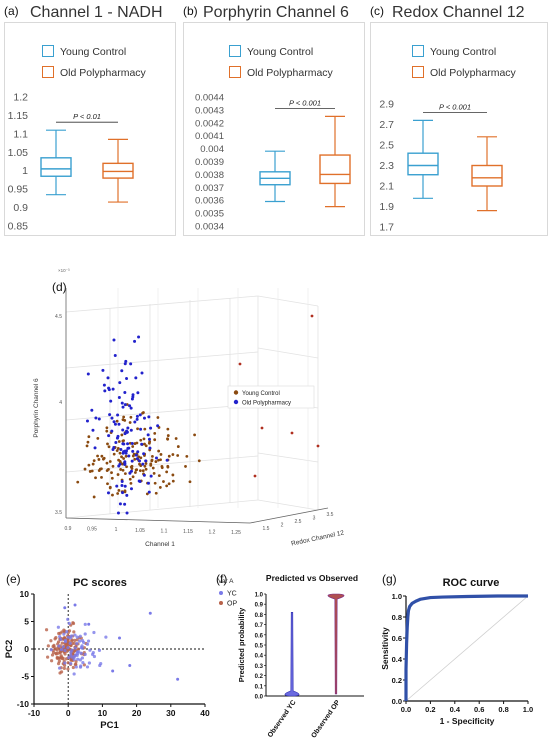  Describe the element at coordinates (325, 719) in the screenshot. I see `x-tick-label: Observed OP` at that location.